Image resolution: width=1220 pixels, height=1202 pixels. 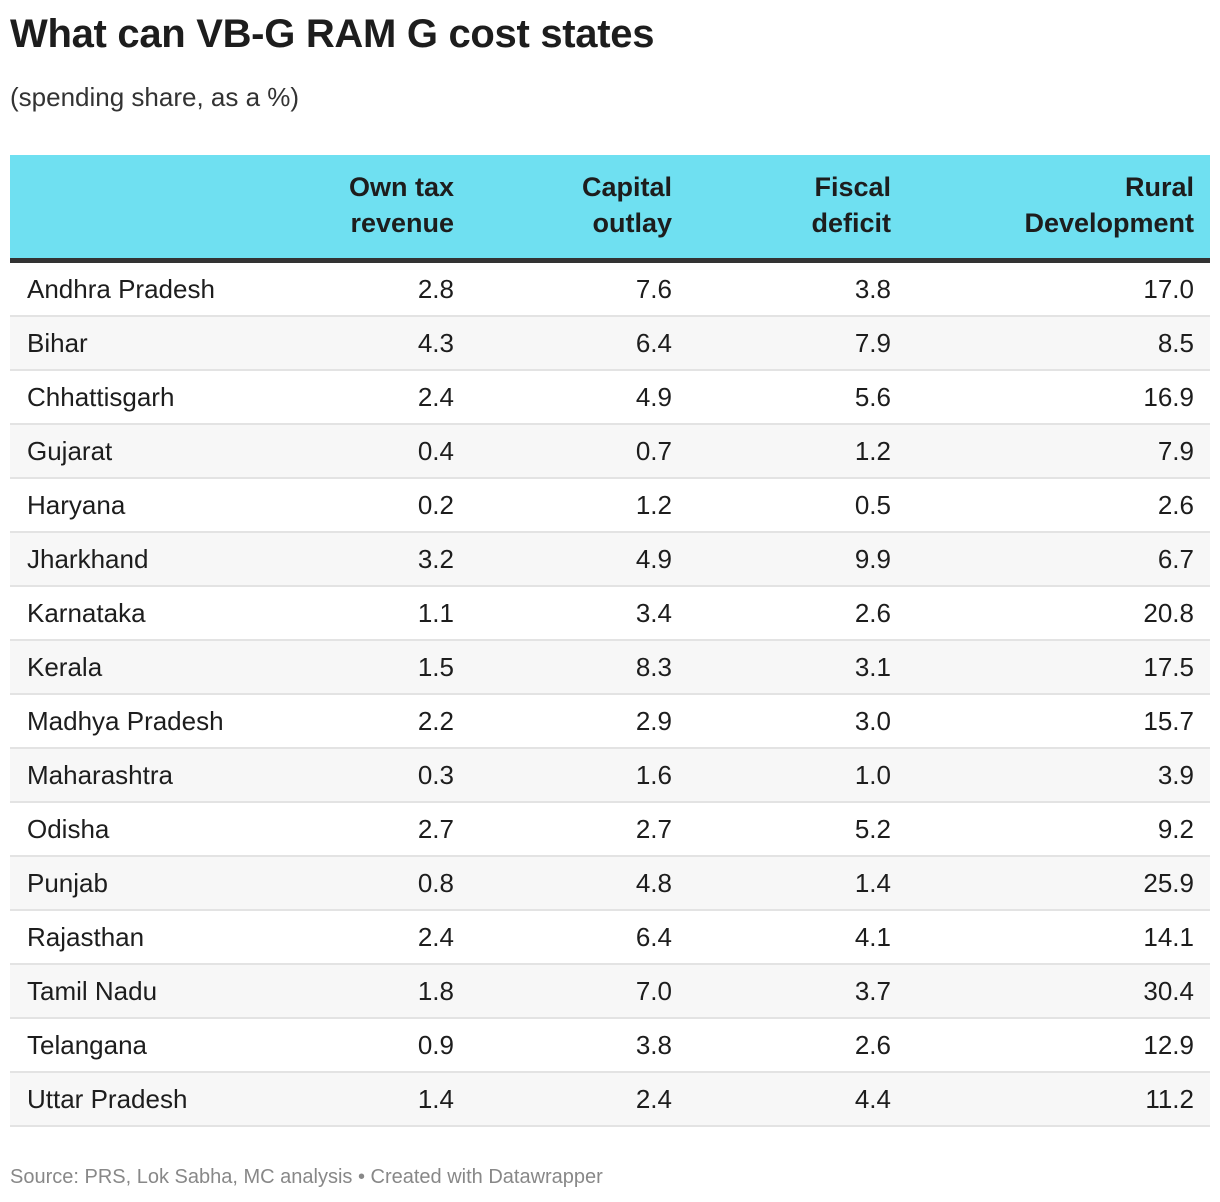 I want to click on state-cell: Haryana, so click(x=76, y=504).